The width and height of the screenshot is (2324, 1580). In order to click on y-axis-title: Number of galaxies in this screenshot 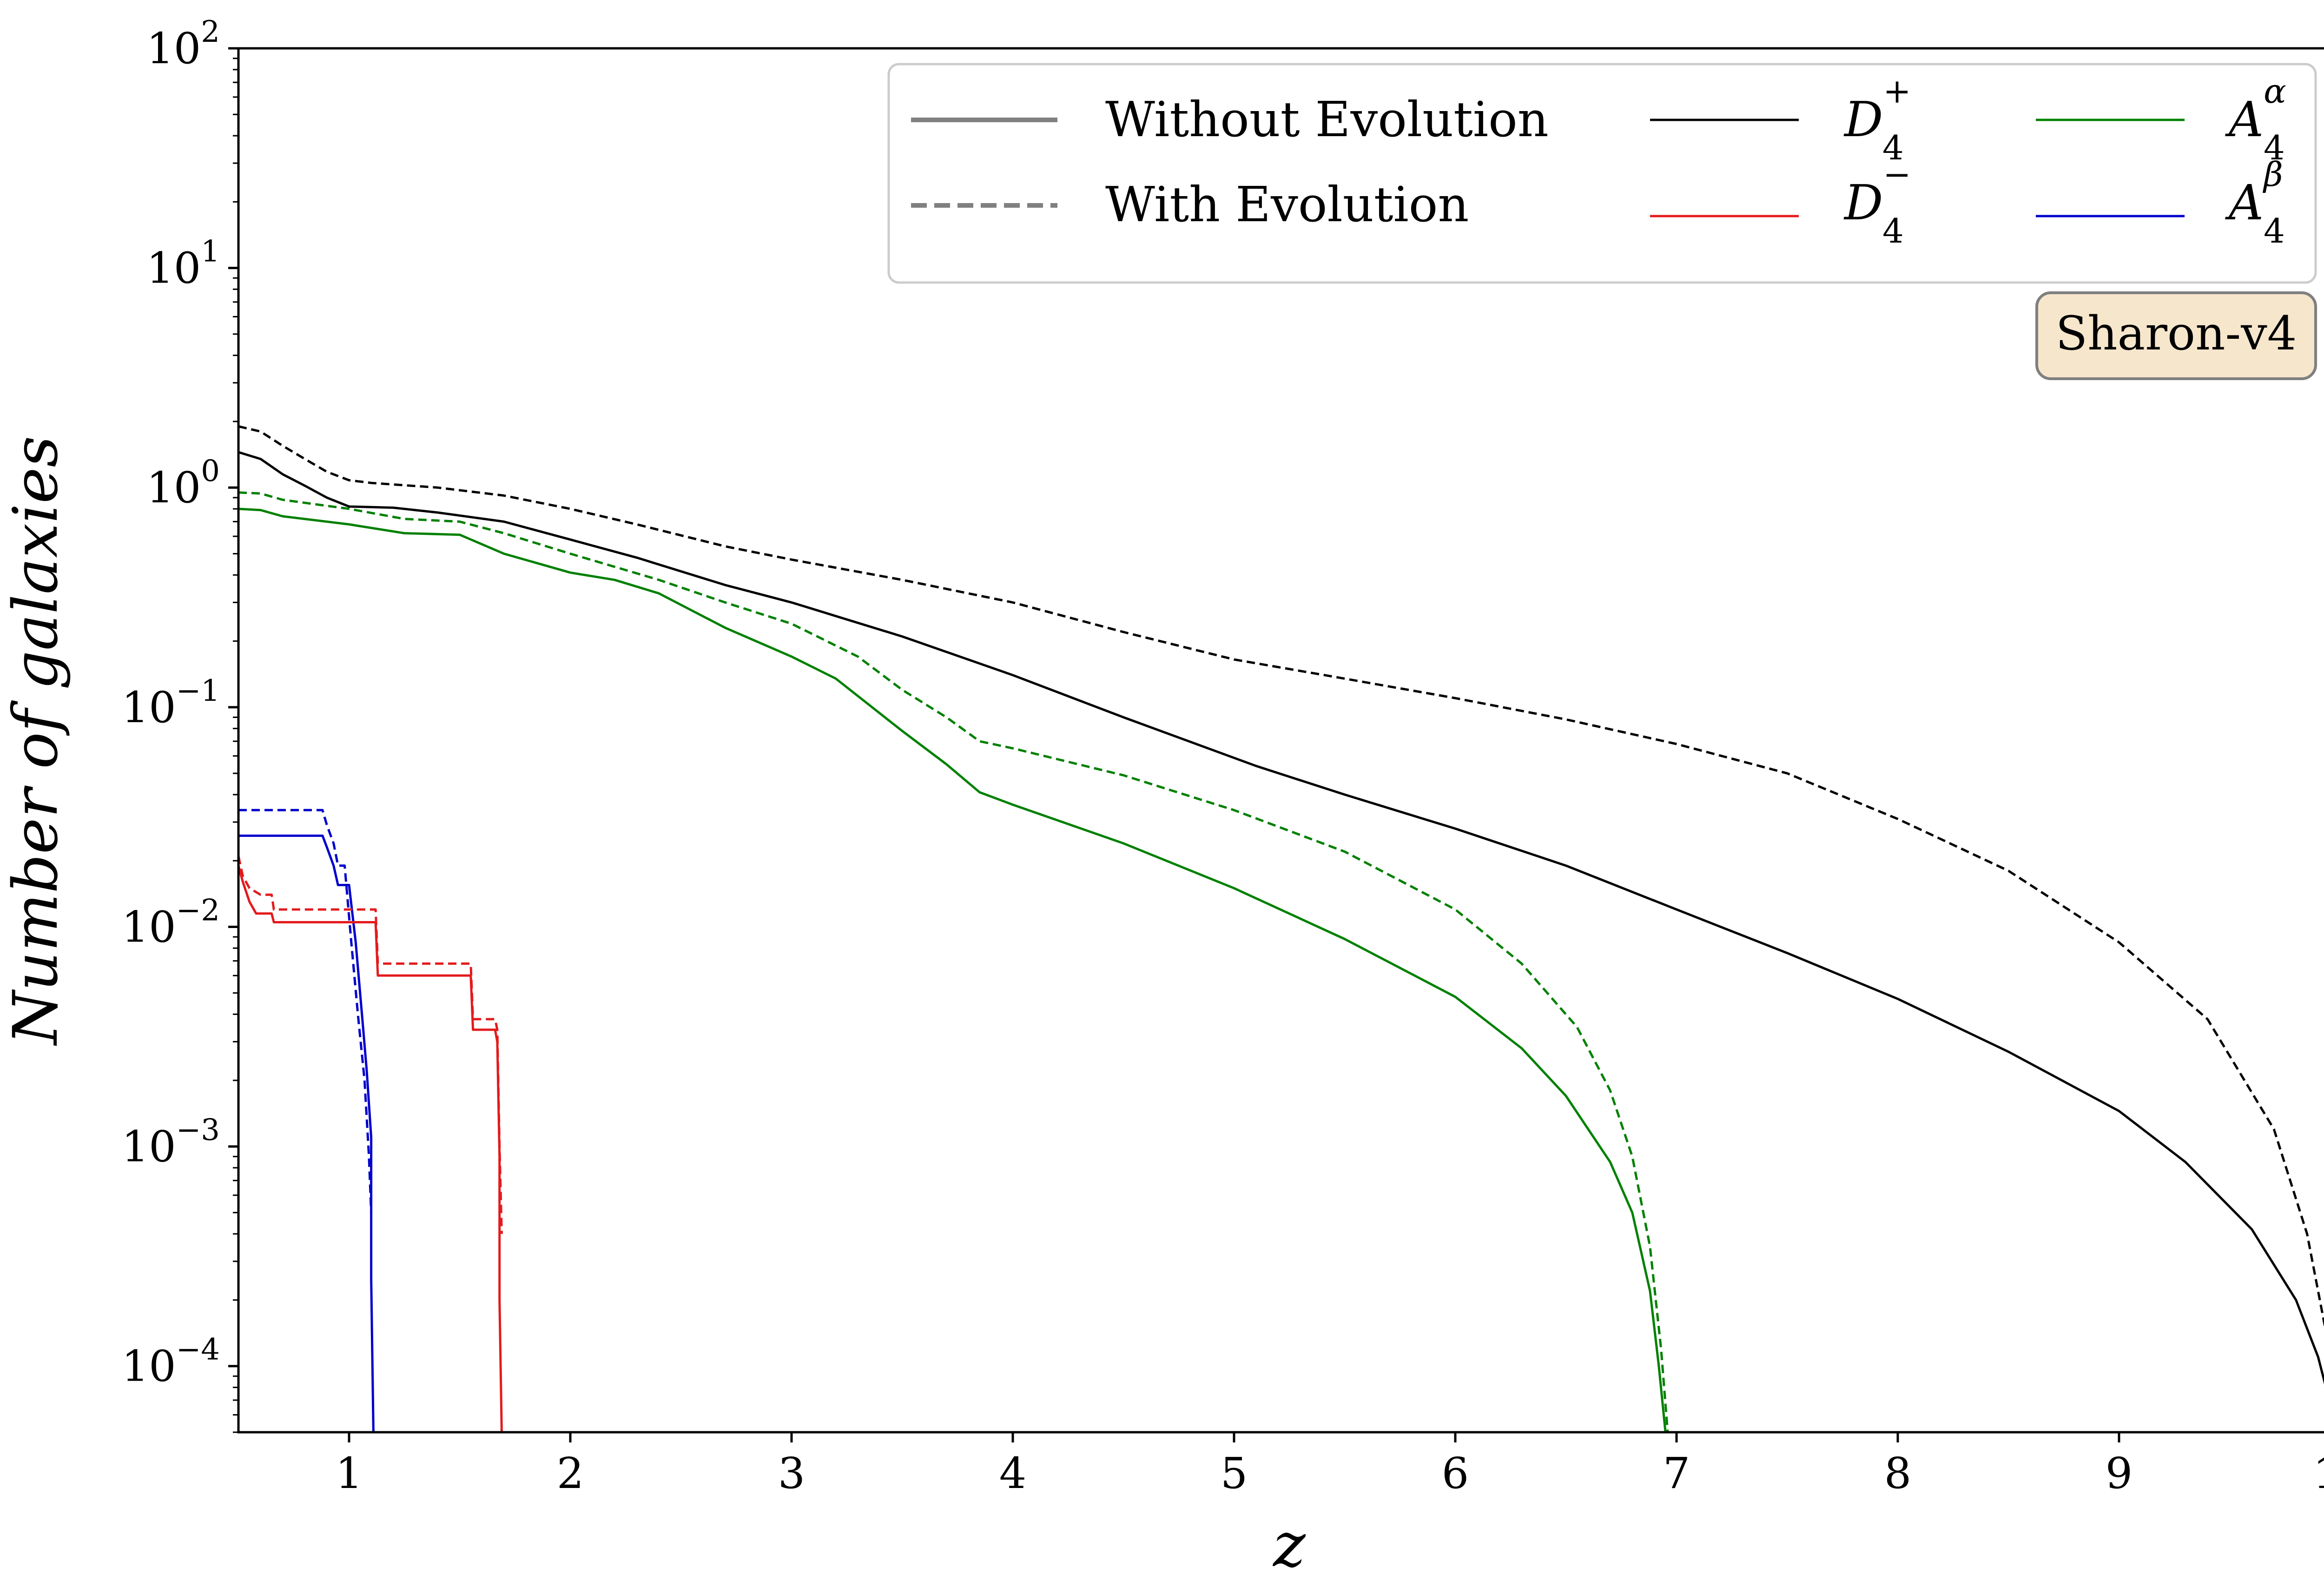, I will do `click(36, 741)`.